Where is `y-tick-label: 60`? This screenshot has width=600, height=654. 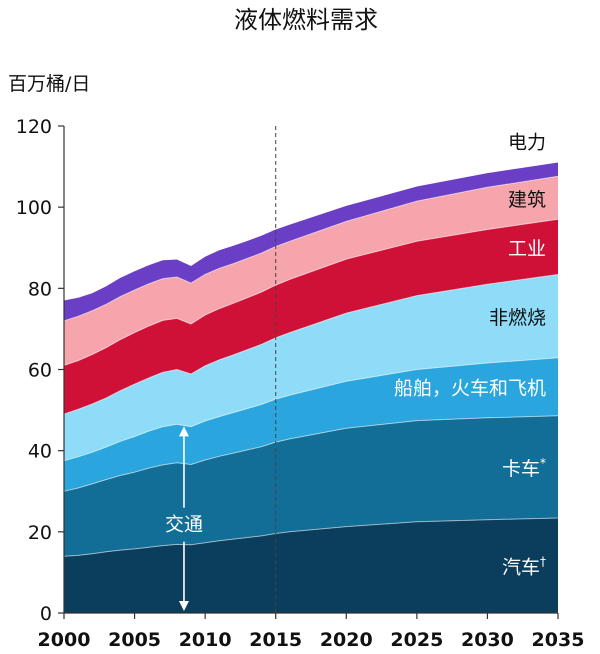 y-tick-label: 60 is located at coordinates (40, 371).